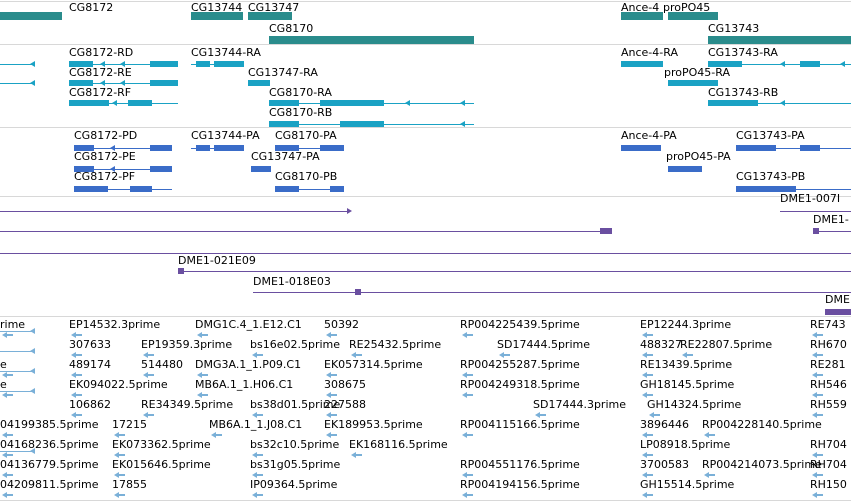  Describe the element at coordinates (520, 424) in the screenshot. I see `est-label: RP004115166.5prime` at that location.